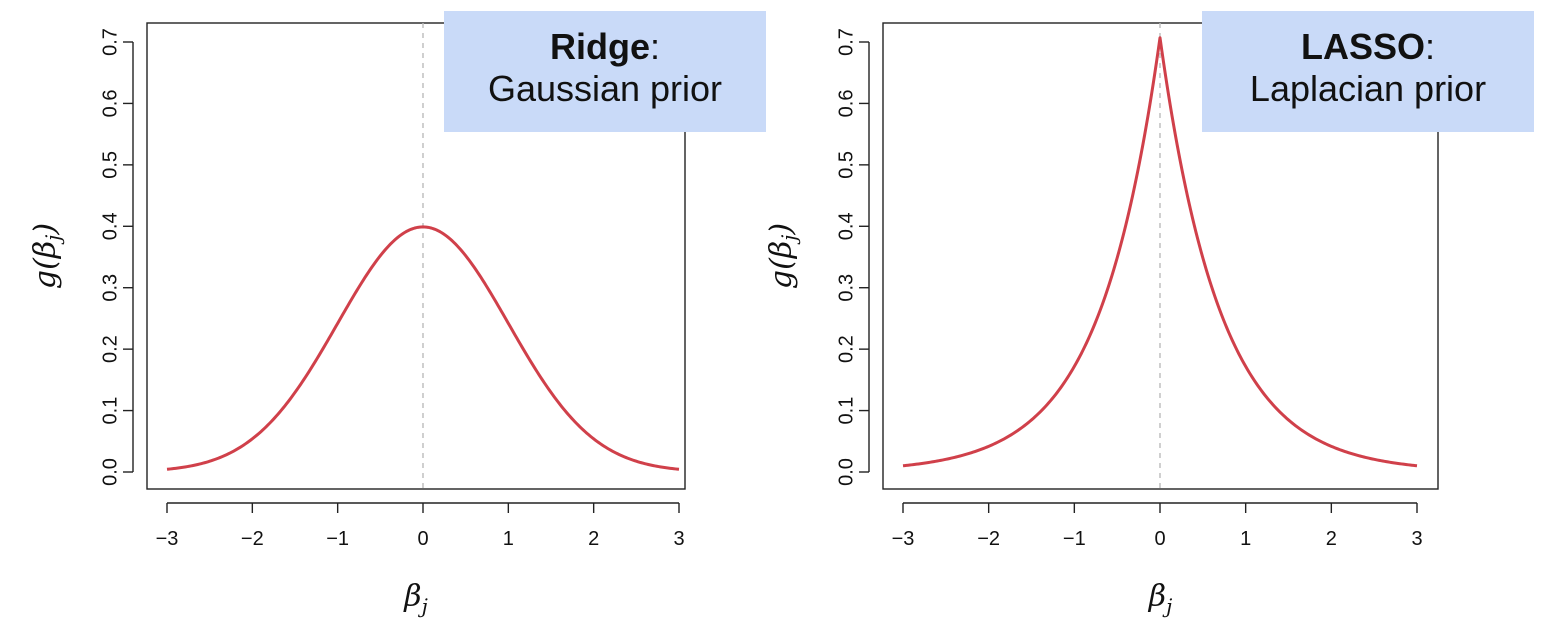 This screenshot has width=1547, height=619. Describe the element at coordinates (252, 539) in the screenshot. I see `ridge-x-tick-label: −2` at that location.